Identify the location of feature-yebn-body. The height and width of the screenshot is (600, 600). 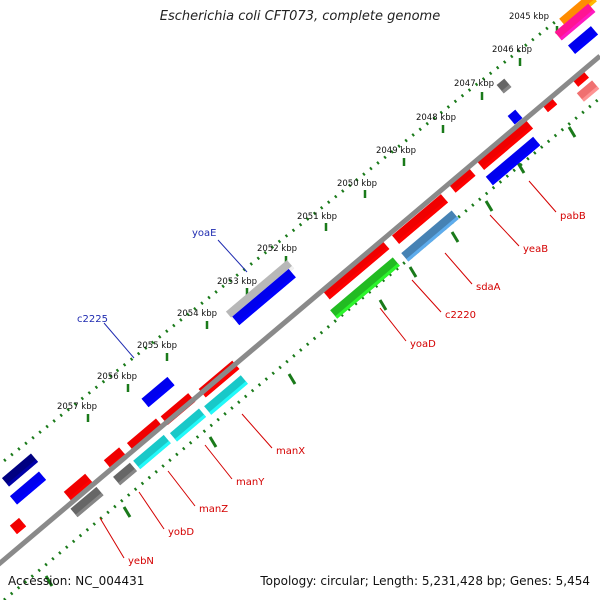
(87, 502).